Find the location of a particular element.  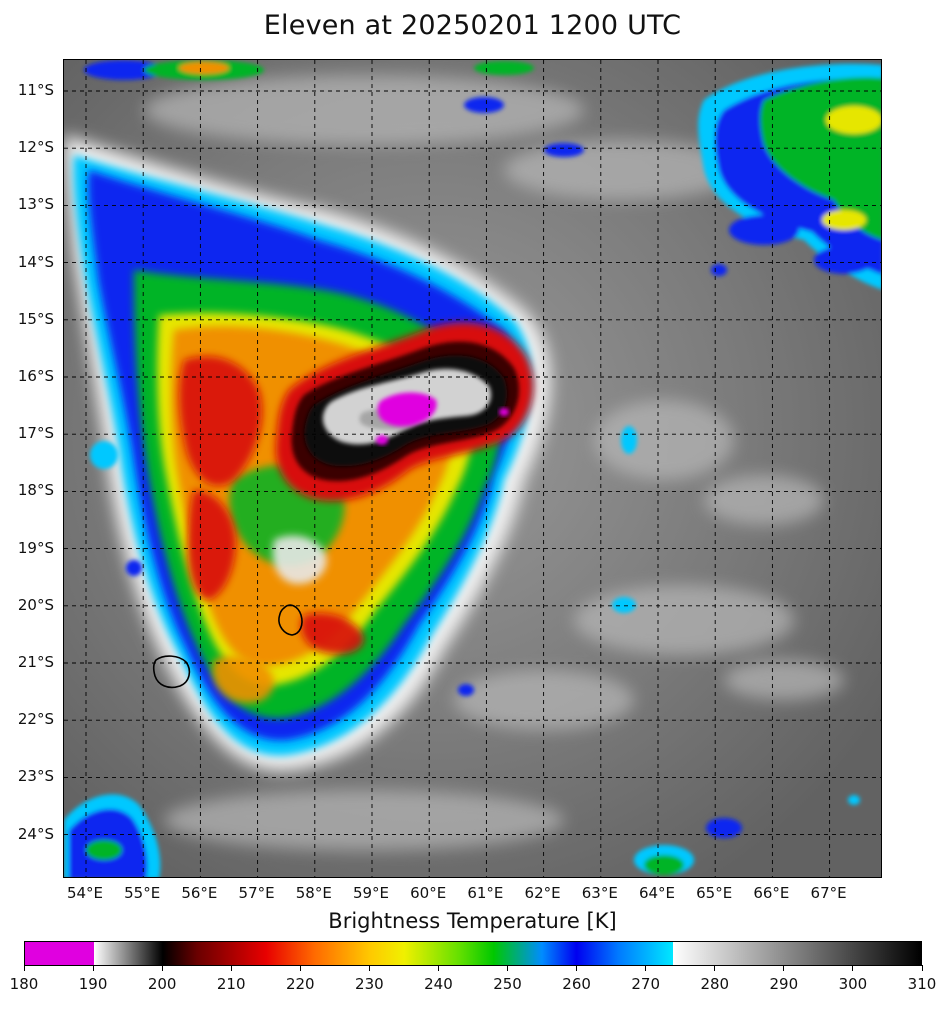

colorbar-tick-label: 290 is located at coordinates (784, 984).